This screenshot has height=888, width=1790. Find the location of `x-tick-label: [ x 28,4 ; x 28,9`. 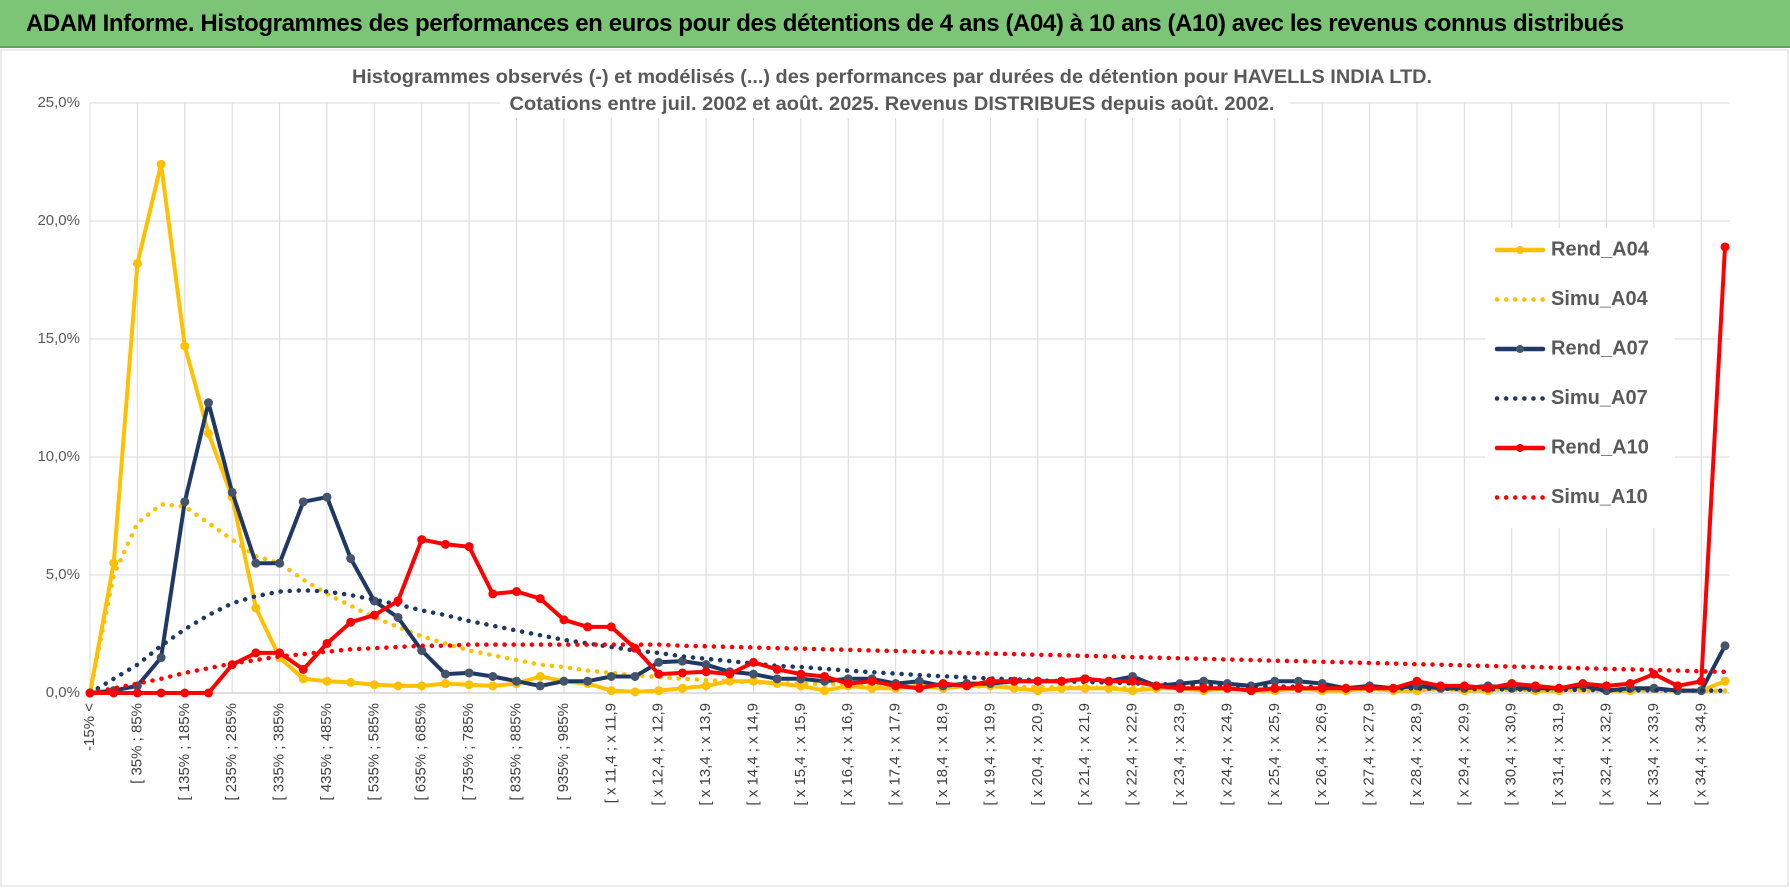

x-tick-label: [ x 28,4 ; x 28,9 is located at coordinates (1416, 754).